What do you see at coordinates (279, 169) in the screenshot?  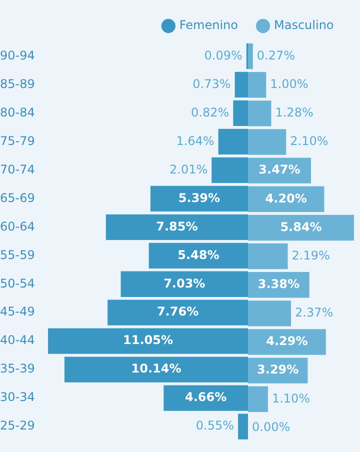 I see `data-label: 3.47%` at bounding box center [279, 169].